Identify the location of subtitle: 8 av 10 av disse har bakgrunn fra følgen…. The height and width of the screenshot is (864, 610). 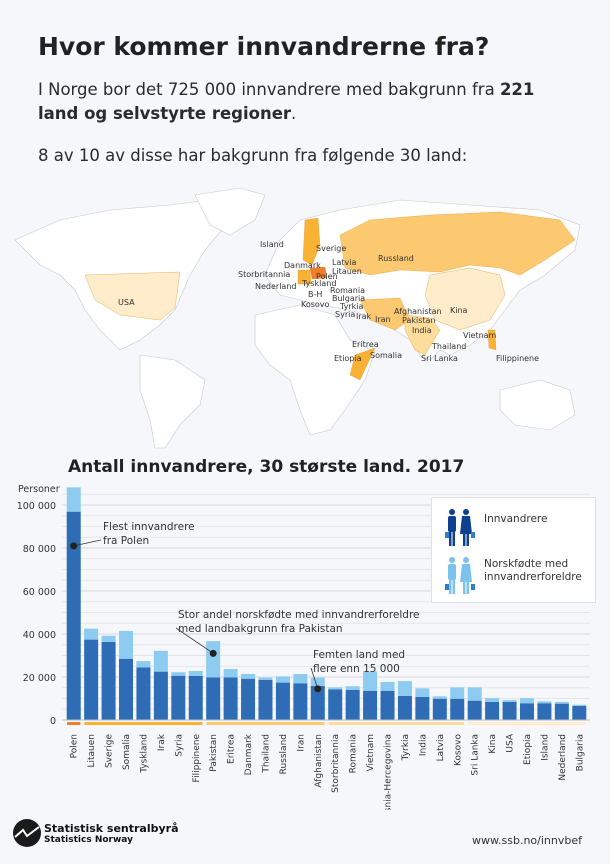
(253, 155).